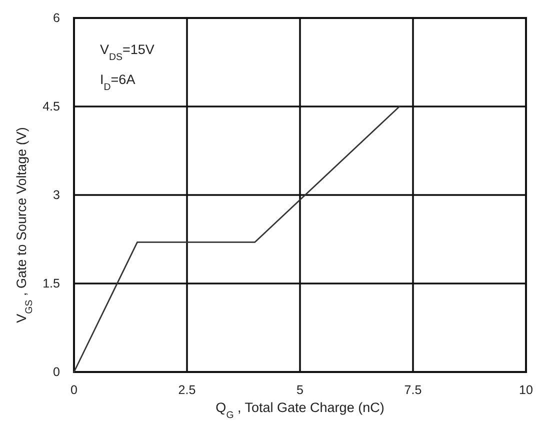 The height and width of the screenshot is (429, 536). Describe the element at coordinates (56, 18) in the screenshot. I see `y-tick-label: 6` at that location.